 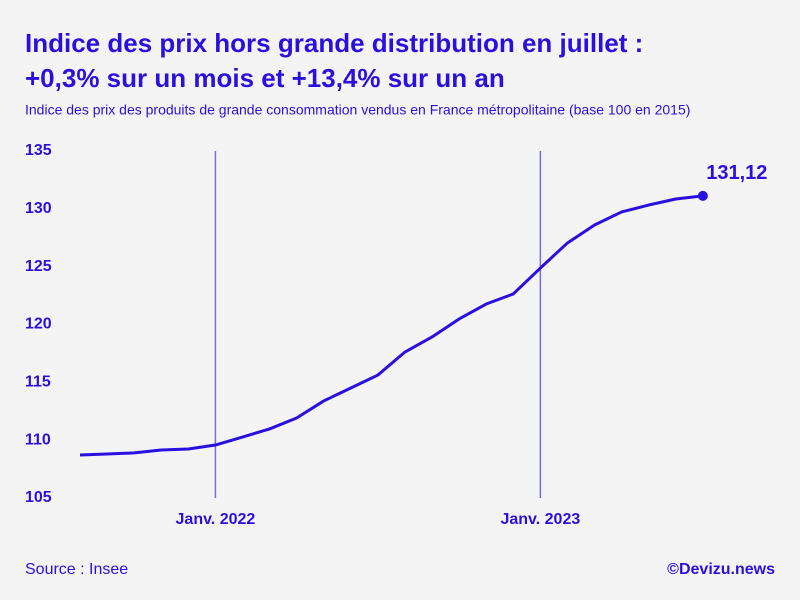 What do you see at coordinates (736, 173) in the screenshot?
I see `value-label: 131,12` at bounding box center [736, 173].